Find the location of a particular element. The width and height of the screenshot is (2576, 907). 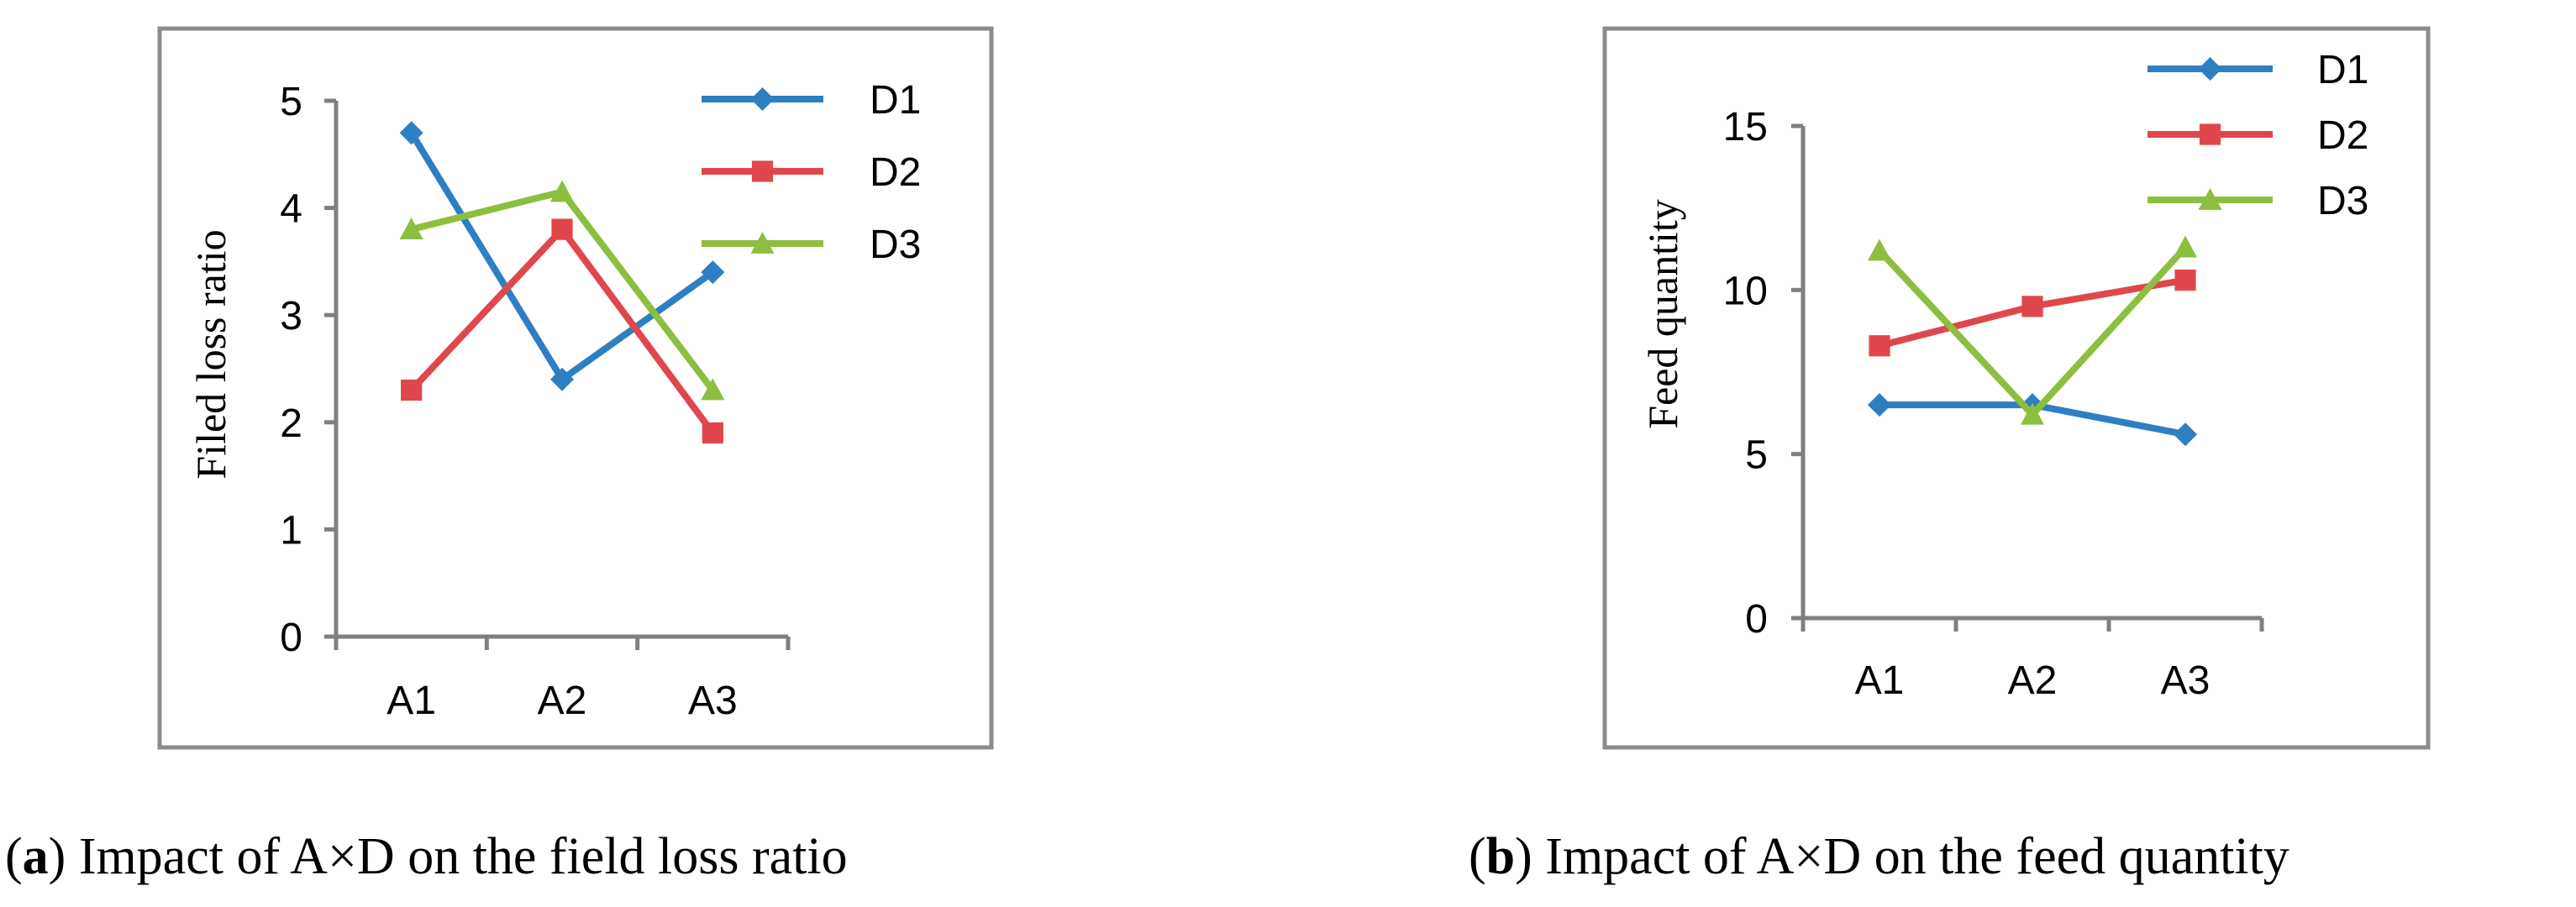

axes: 0 1 2 3 4 5 A1 A2 A3 is located at coordinates (535, 401).